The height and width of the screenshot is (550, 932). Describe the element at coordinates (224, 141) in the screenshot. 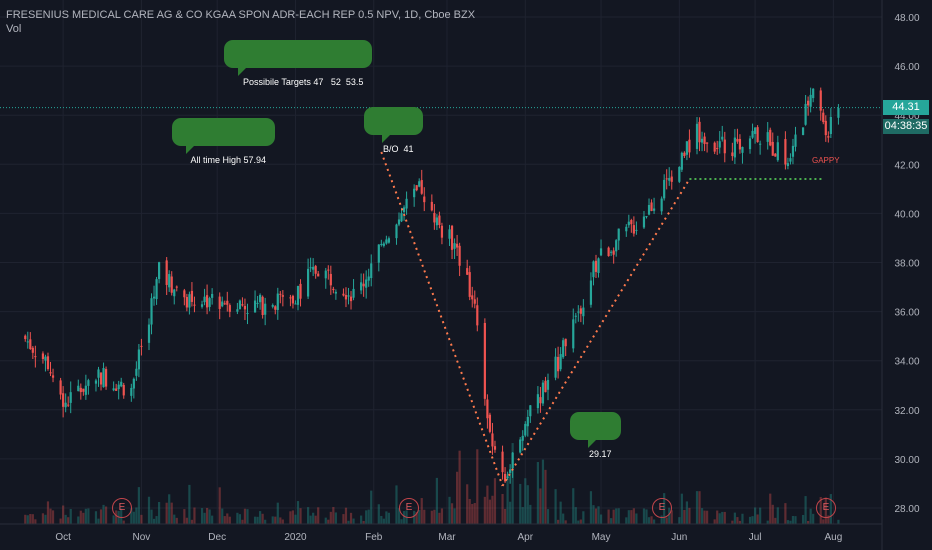

I see `ath-callout: All time High 57.94` at that location.